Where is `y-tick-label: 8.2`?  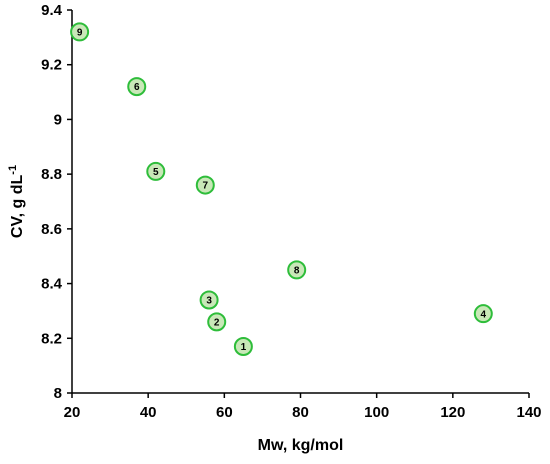
y-tick-label: 8.2 is located at coordinates (51, 338).